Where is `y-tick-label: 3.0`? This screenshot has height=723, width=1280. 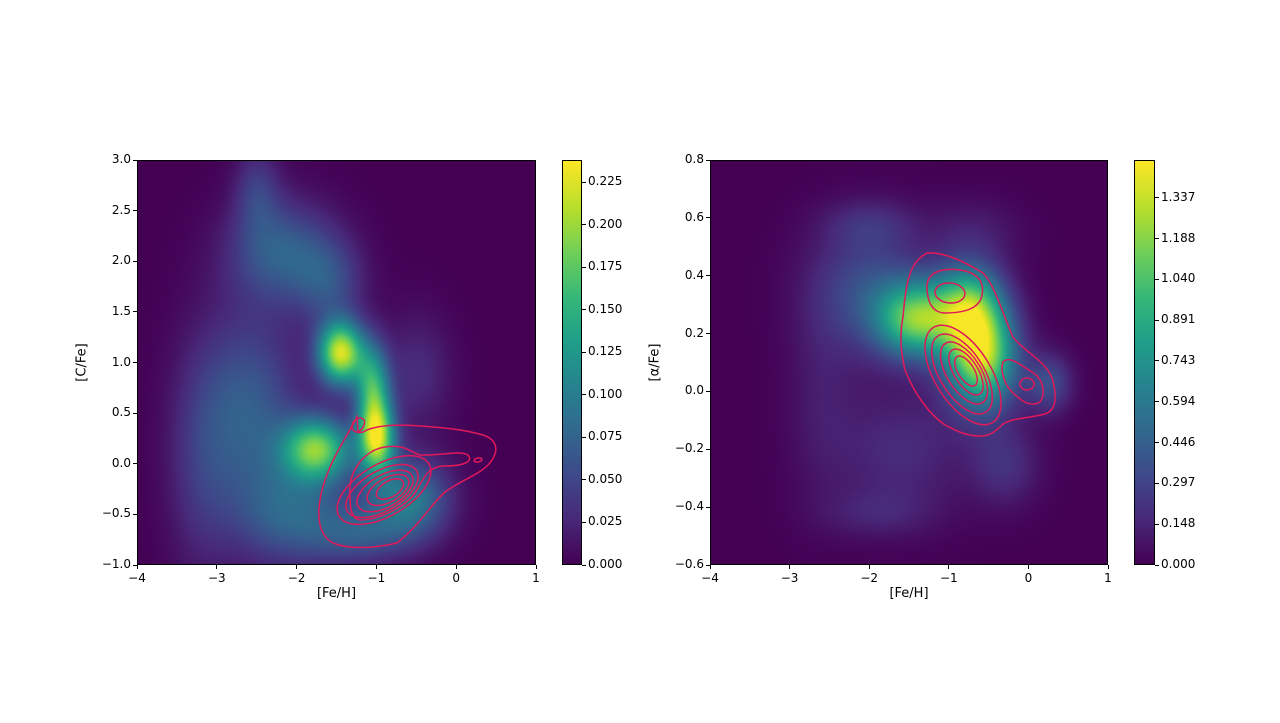
y-tick-label: 3.0 is located at coordinates (121, 159).